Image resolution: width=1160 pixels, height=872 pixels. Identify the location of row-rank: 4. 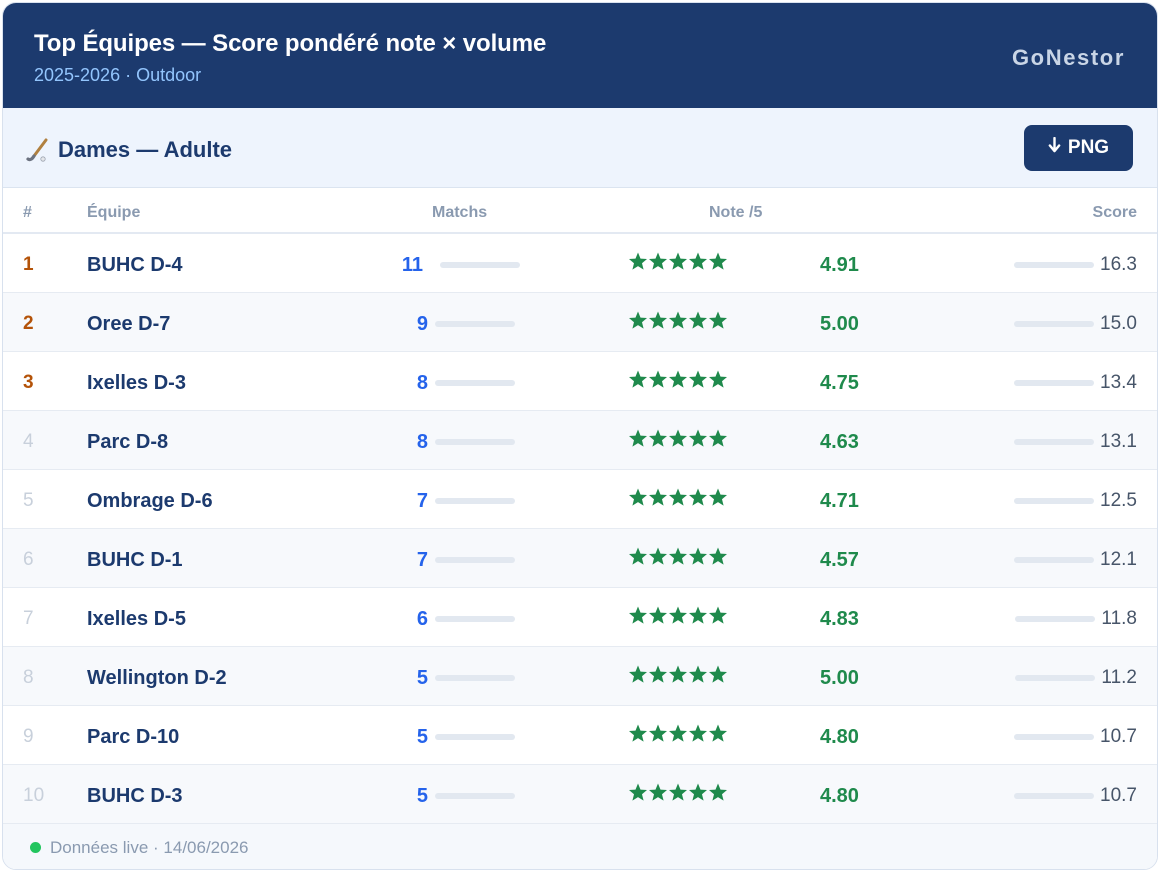
(28, 441).